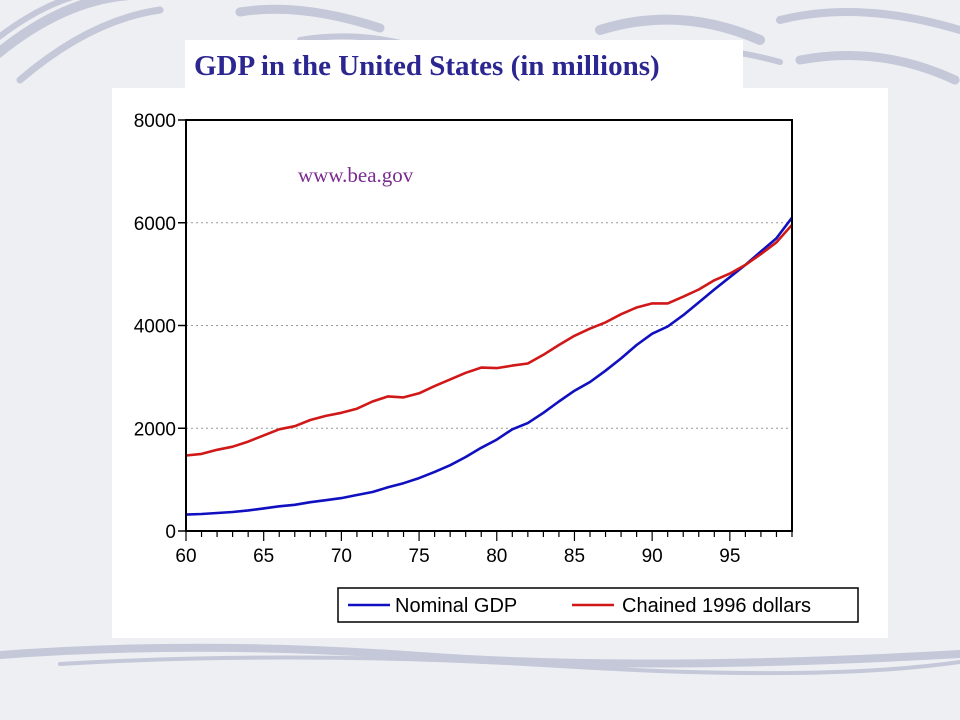  Describe the element at coordinates (155, 429) in the screenshot. I see `y-tick-label: 2000` at that location.